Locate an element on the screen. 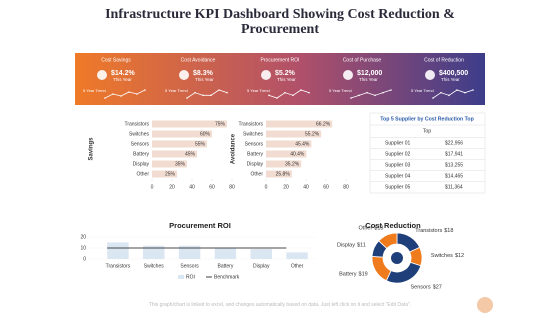  kpi-value: $14.2% is located at coordinates (123, 73).